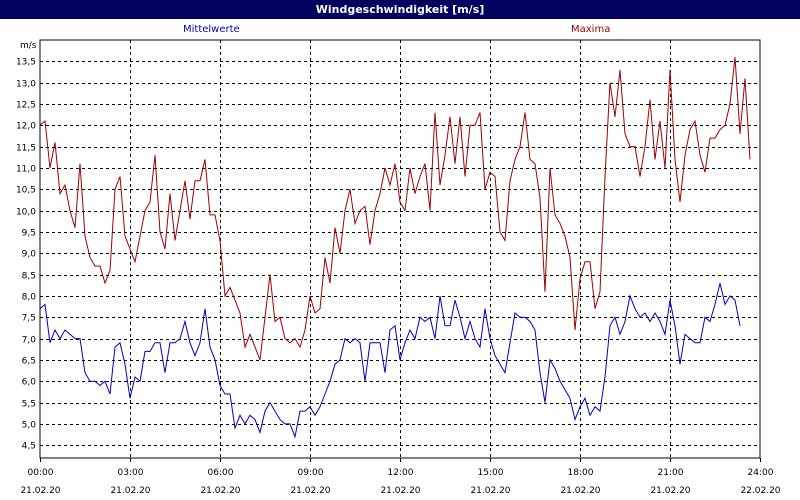 Image resolution: width=800 pixels, height=500 pixels. What do you see at coordinates (26, 149) in the screenshot?
I see `y-tick-label: 11,5` at bounding box center [26, 149].